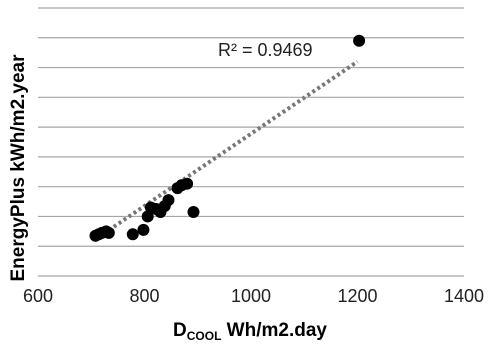  Describe the element at coordinates (265, 50) in the screenshot. I see `r-squared-annotation: R² = 0.9469` at that location.